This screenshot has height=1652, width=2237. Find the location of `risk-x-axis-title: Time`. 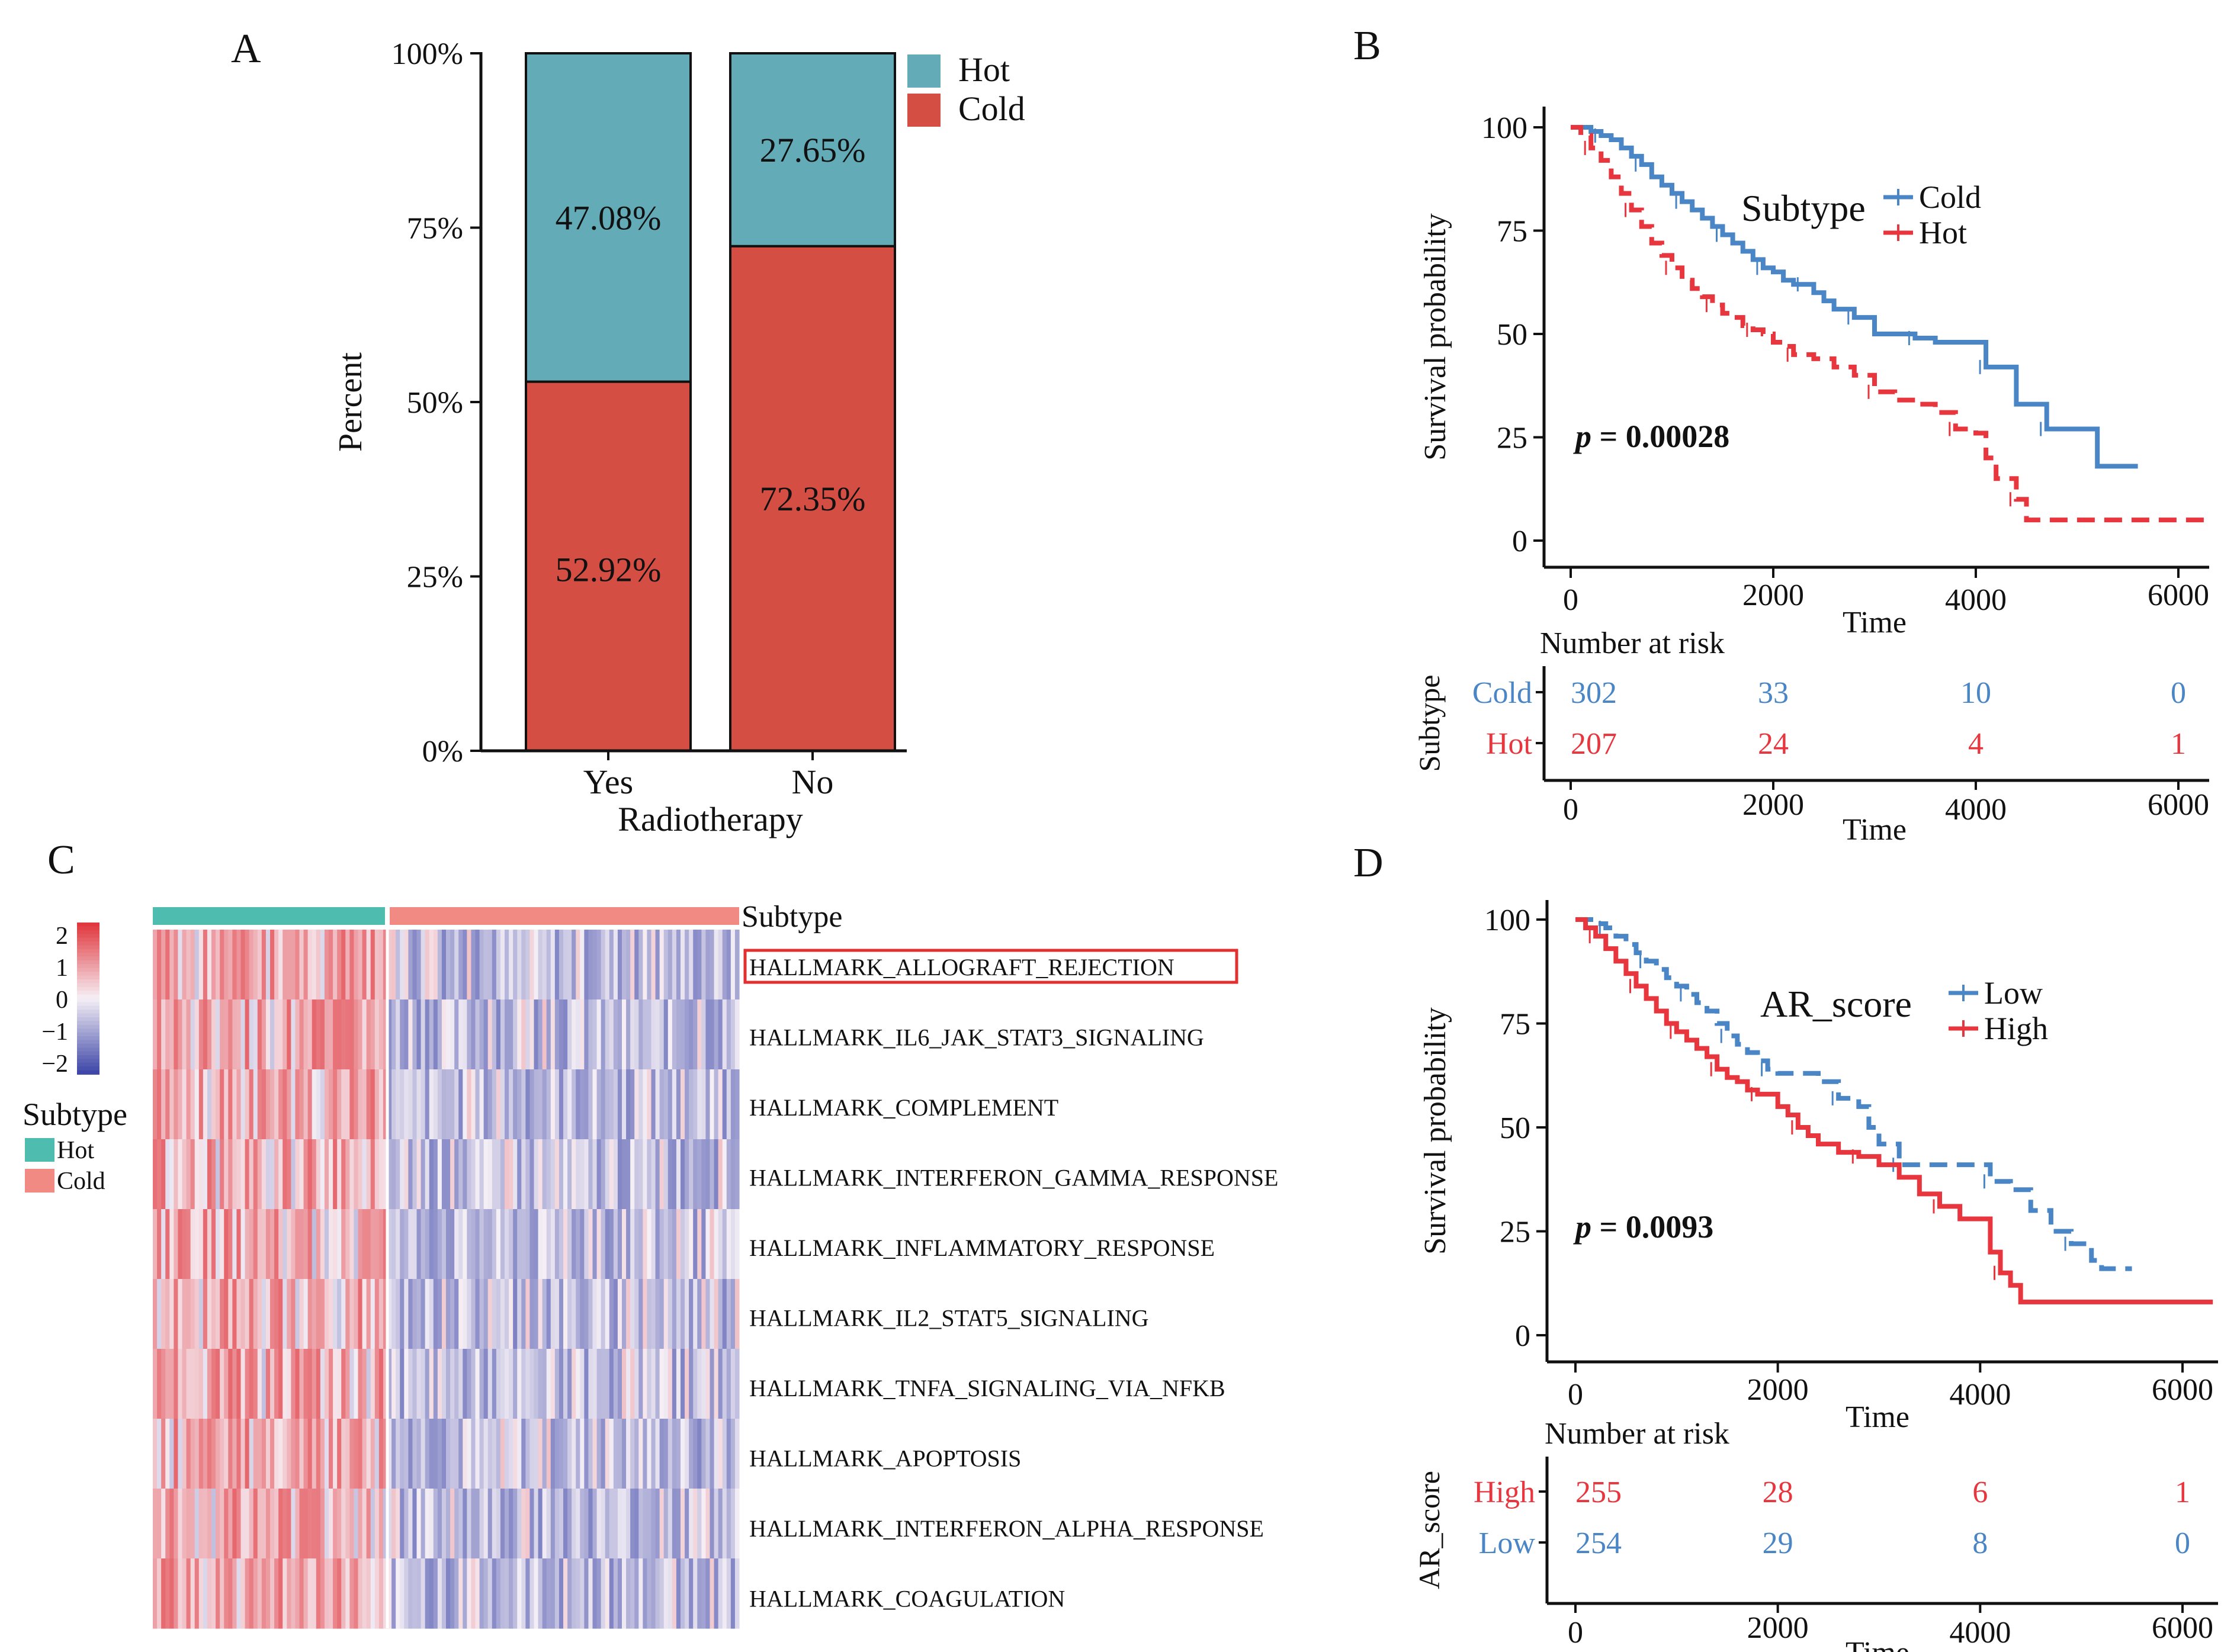

risk-x-axis-title: Time is located at coordinates (1875, 830).